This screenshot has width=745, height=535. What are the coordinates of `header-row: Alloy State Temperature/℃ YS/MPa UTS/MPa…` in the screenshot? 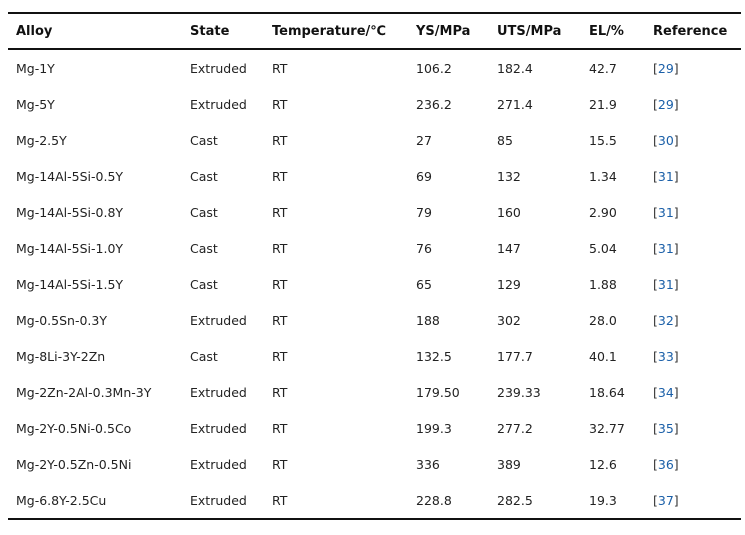 It's located at (374, 31).